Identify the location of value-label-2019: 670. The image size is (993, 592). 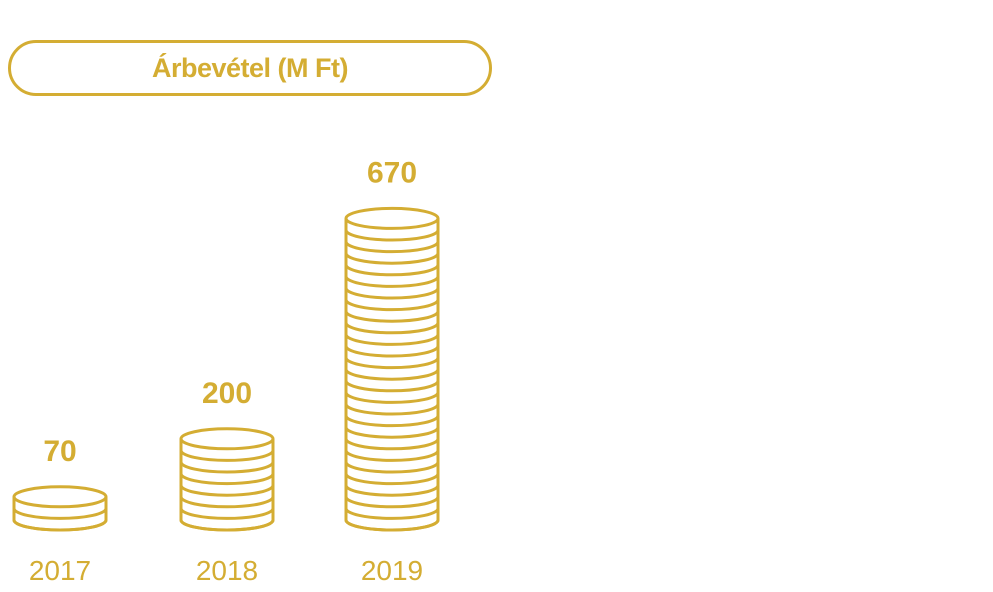
(392, 172).